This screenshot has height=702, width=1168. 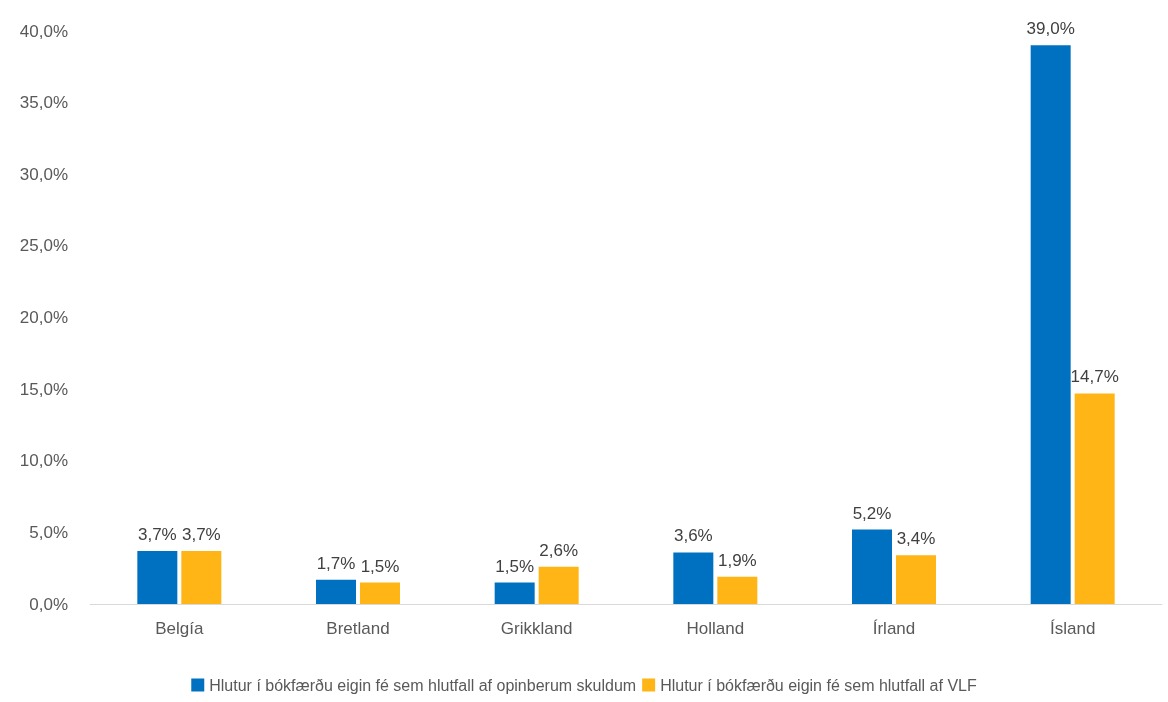 What do you see at coordinates (43, 389) in the screenshot?
I see `y-tick-label: 15,0%` at bounding box center [43, 389].